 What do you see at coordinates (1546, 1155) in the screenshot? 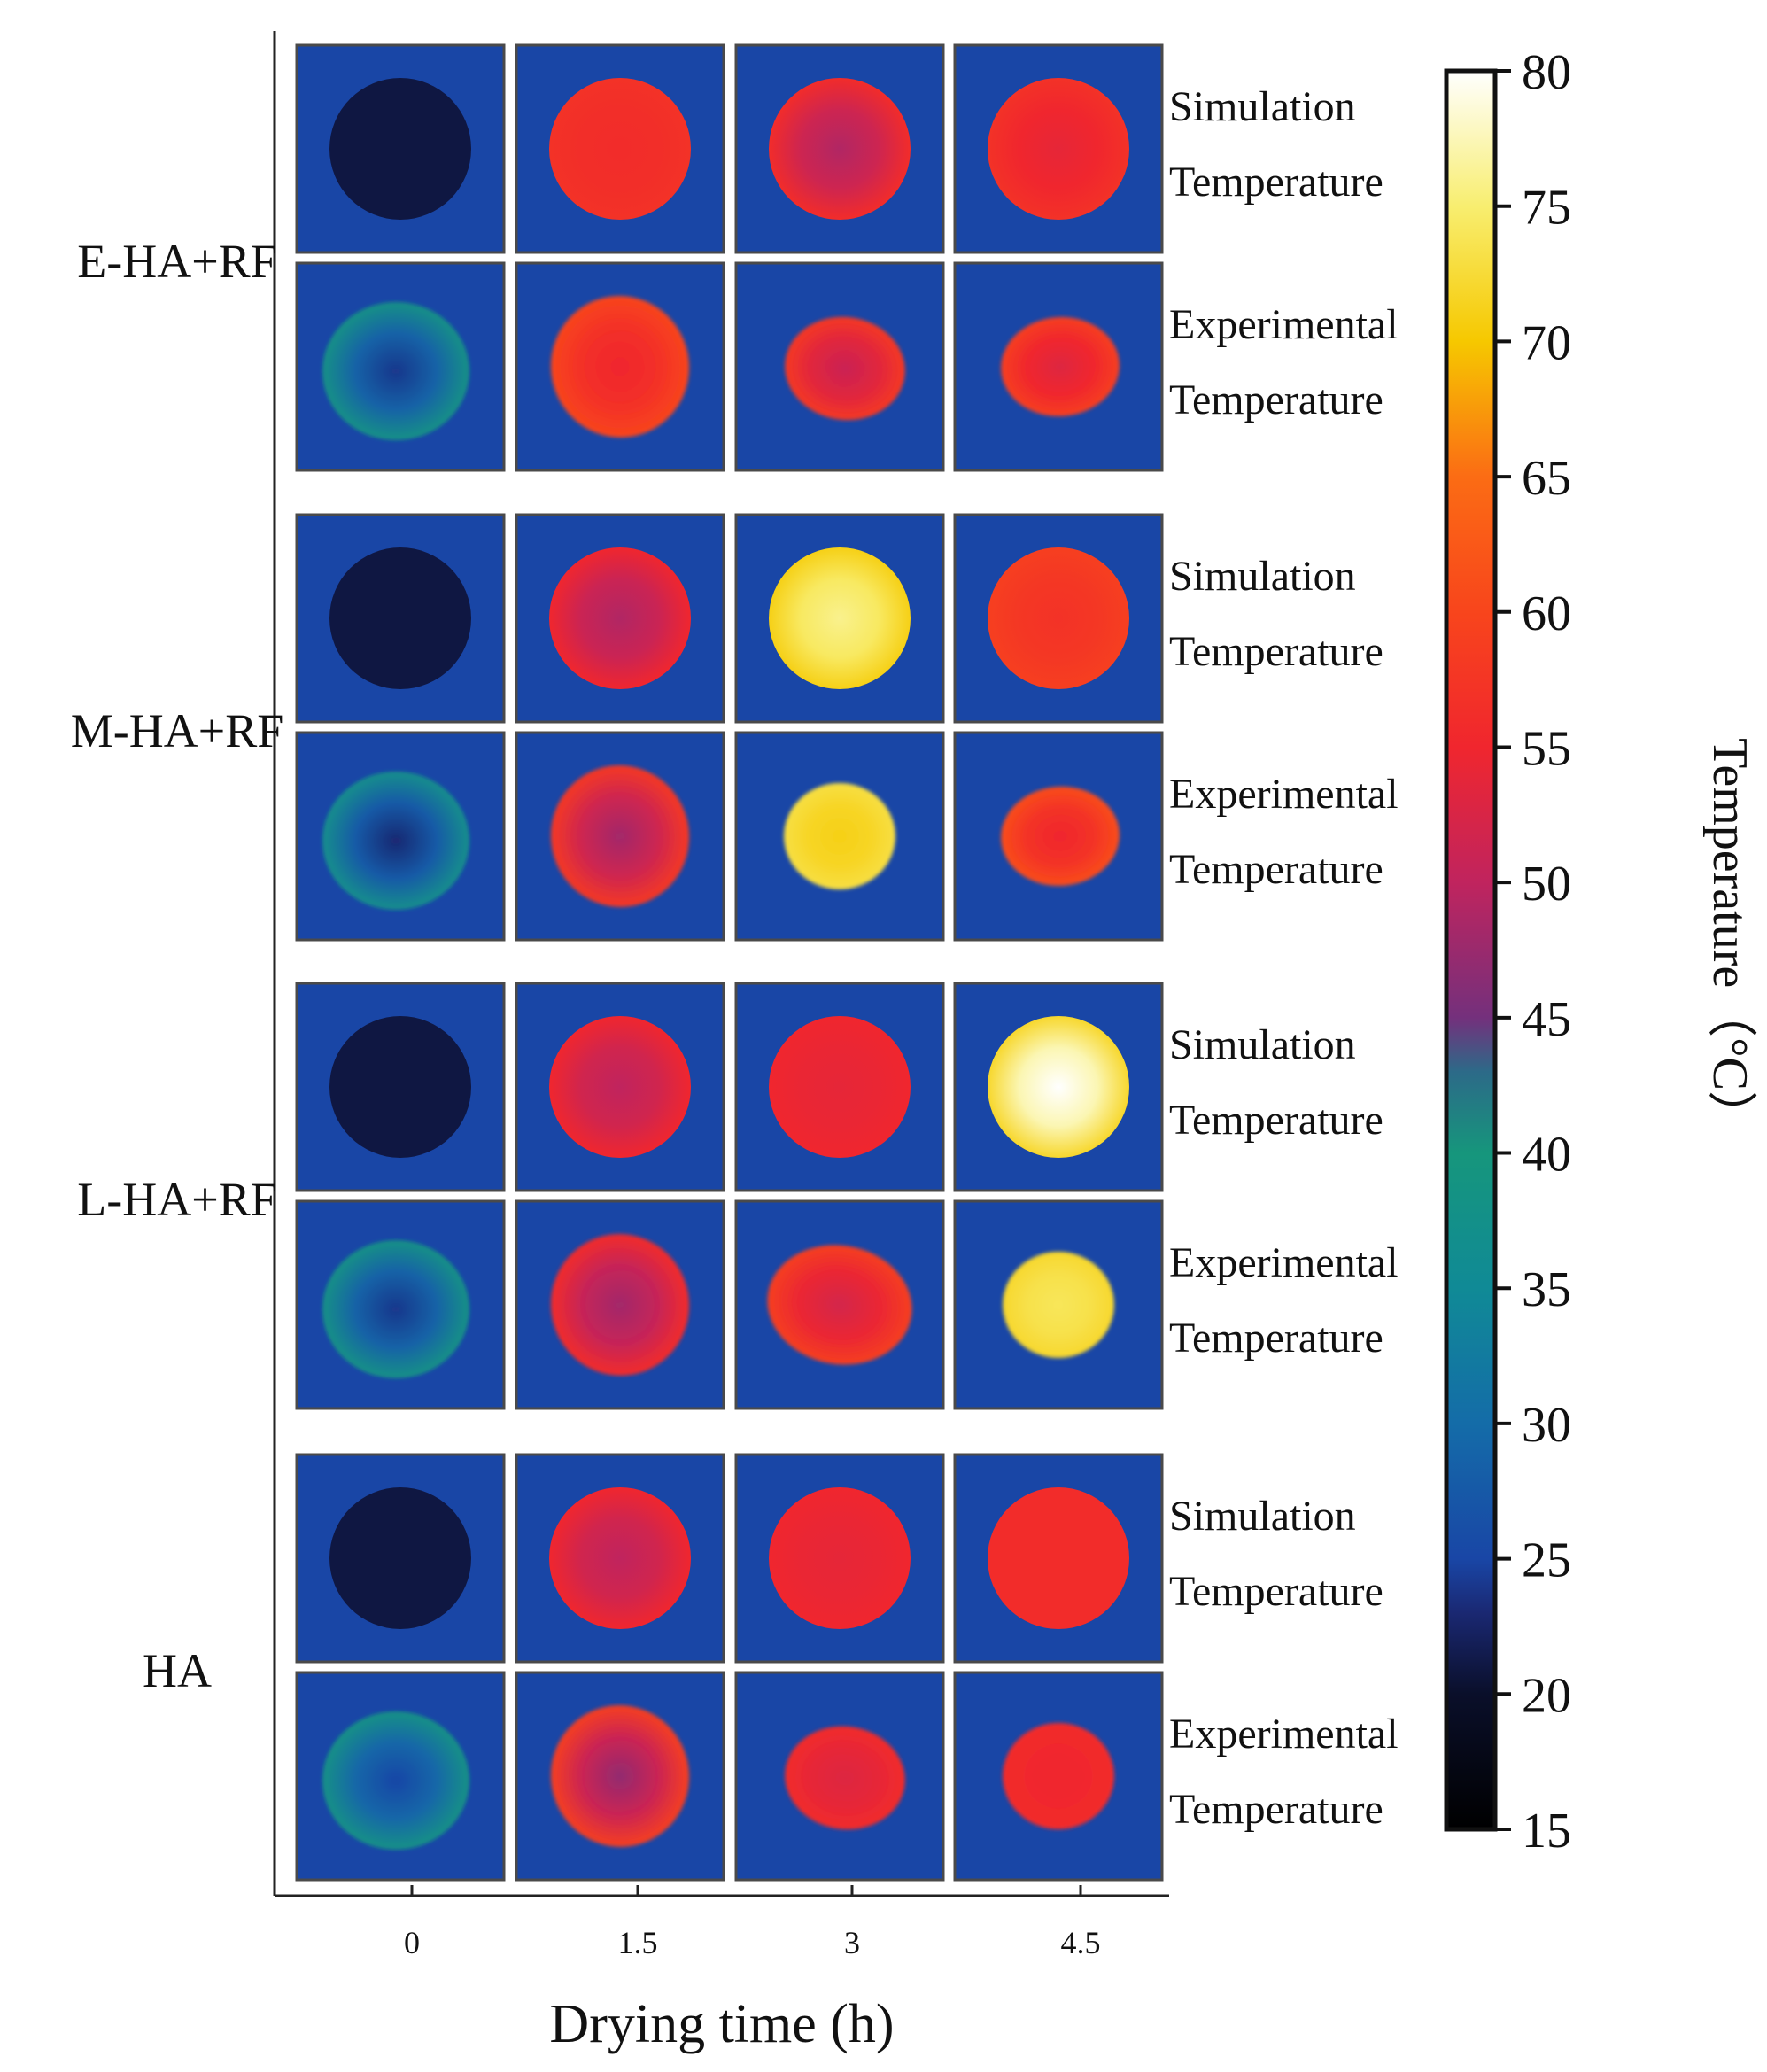
I see `colorbar-tick-label: 40` at bounding box center [1546, 1155].